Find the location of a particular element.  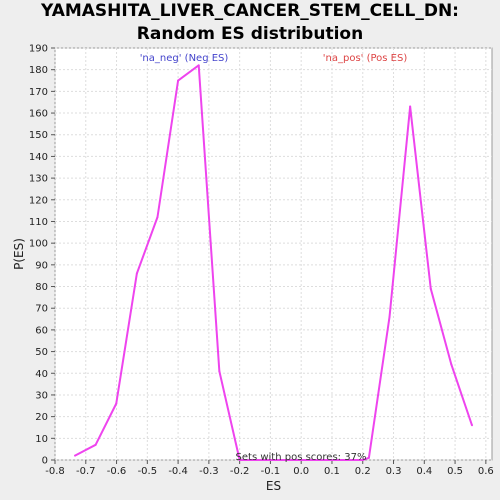

y-tick-label: 60 is located at coordinates (41, 330).